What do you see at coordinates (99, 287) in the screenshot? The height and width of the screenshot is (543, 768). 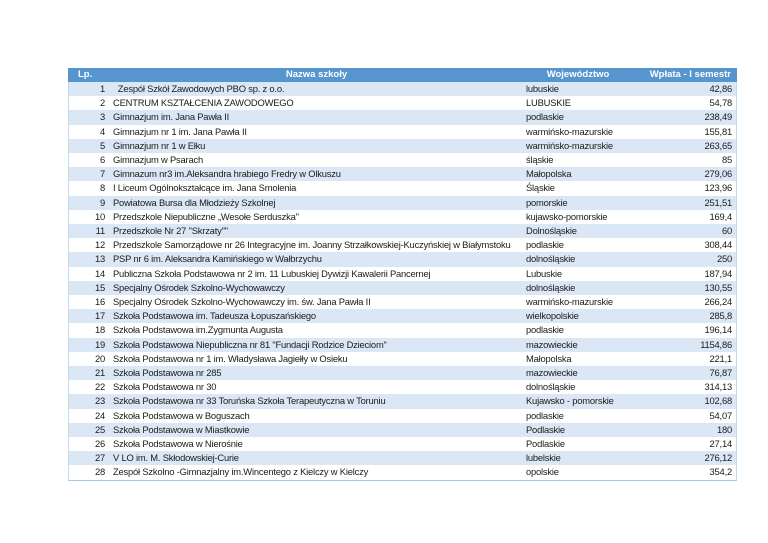 I see `cell-lp: 15` at bounding box center [99, 287].